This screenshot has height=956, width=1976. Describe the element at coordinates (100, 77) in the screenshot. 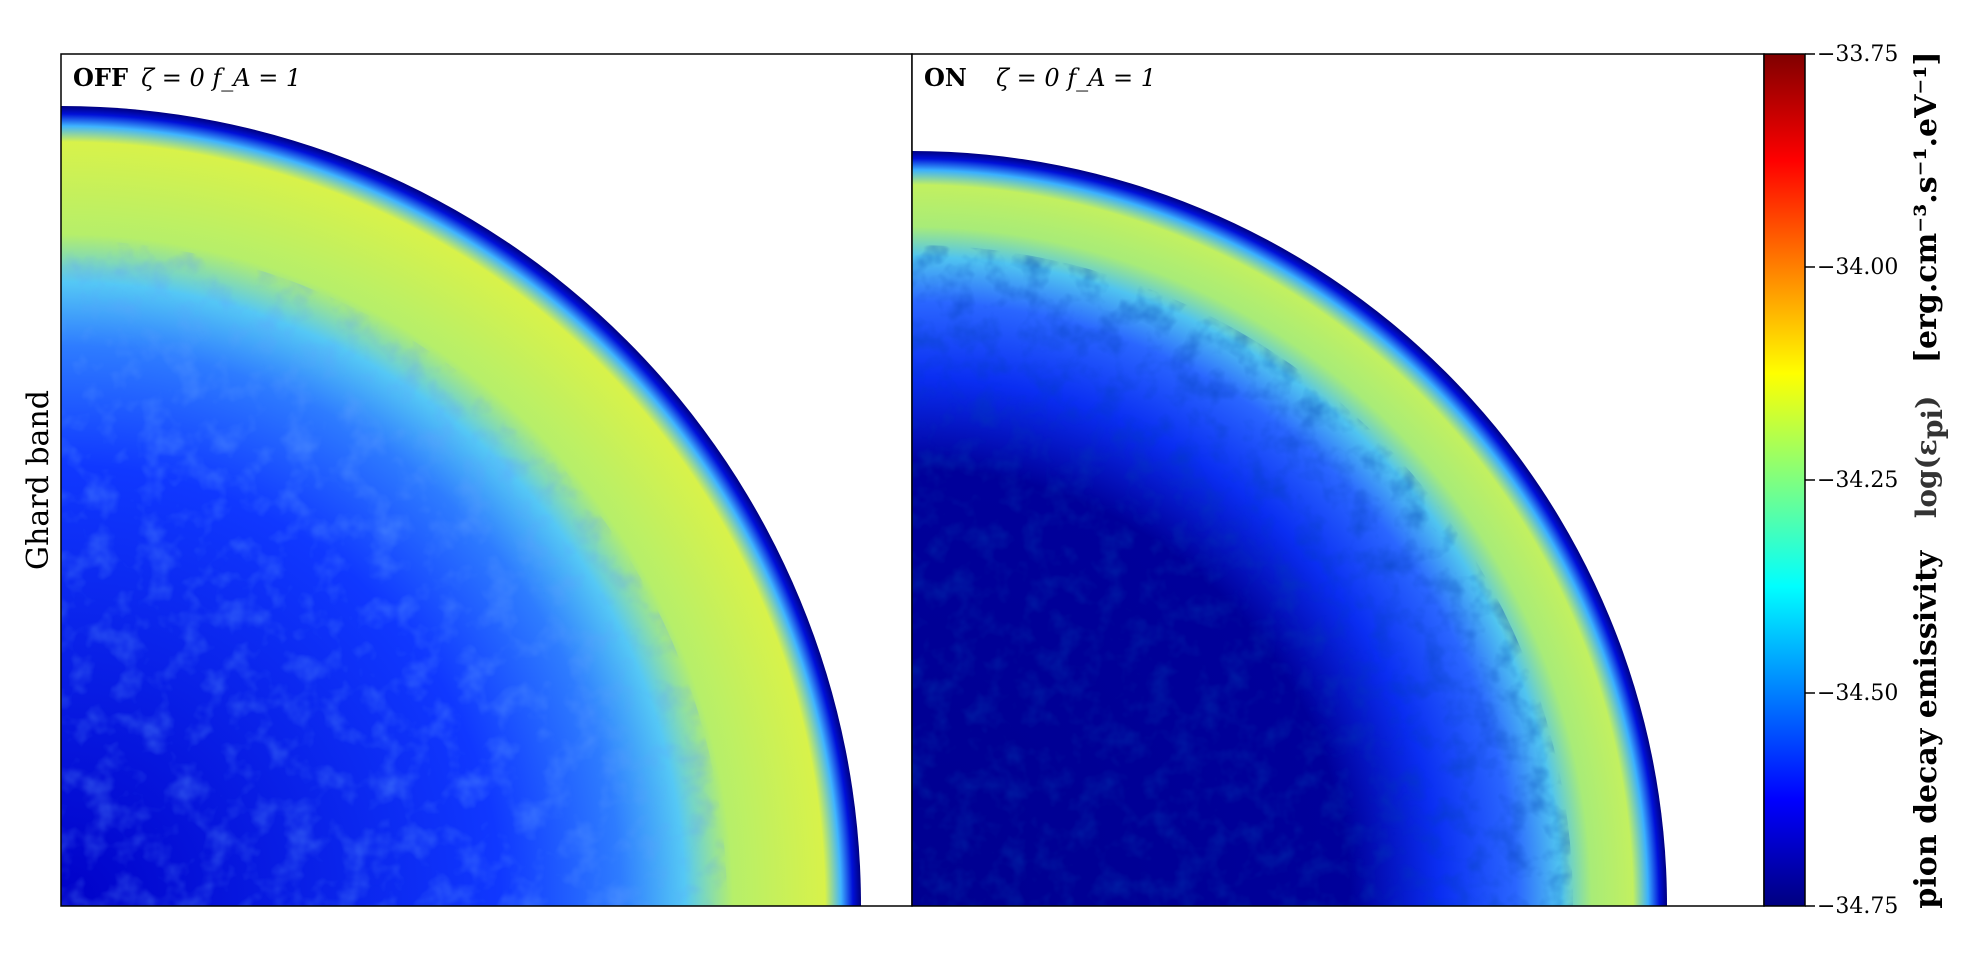

I see `panel-off-tag: OFF` at that location.